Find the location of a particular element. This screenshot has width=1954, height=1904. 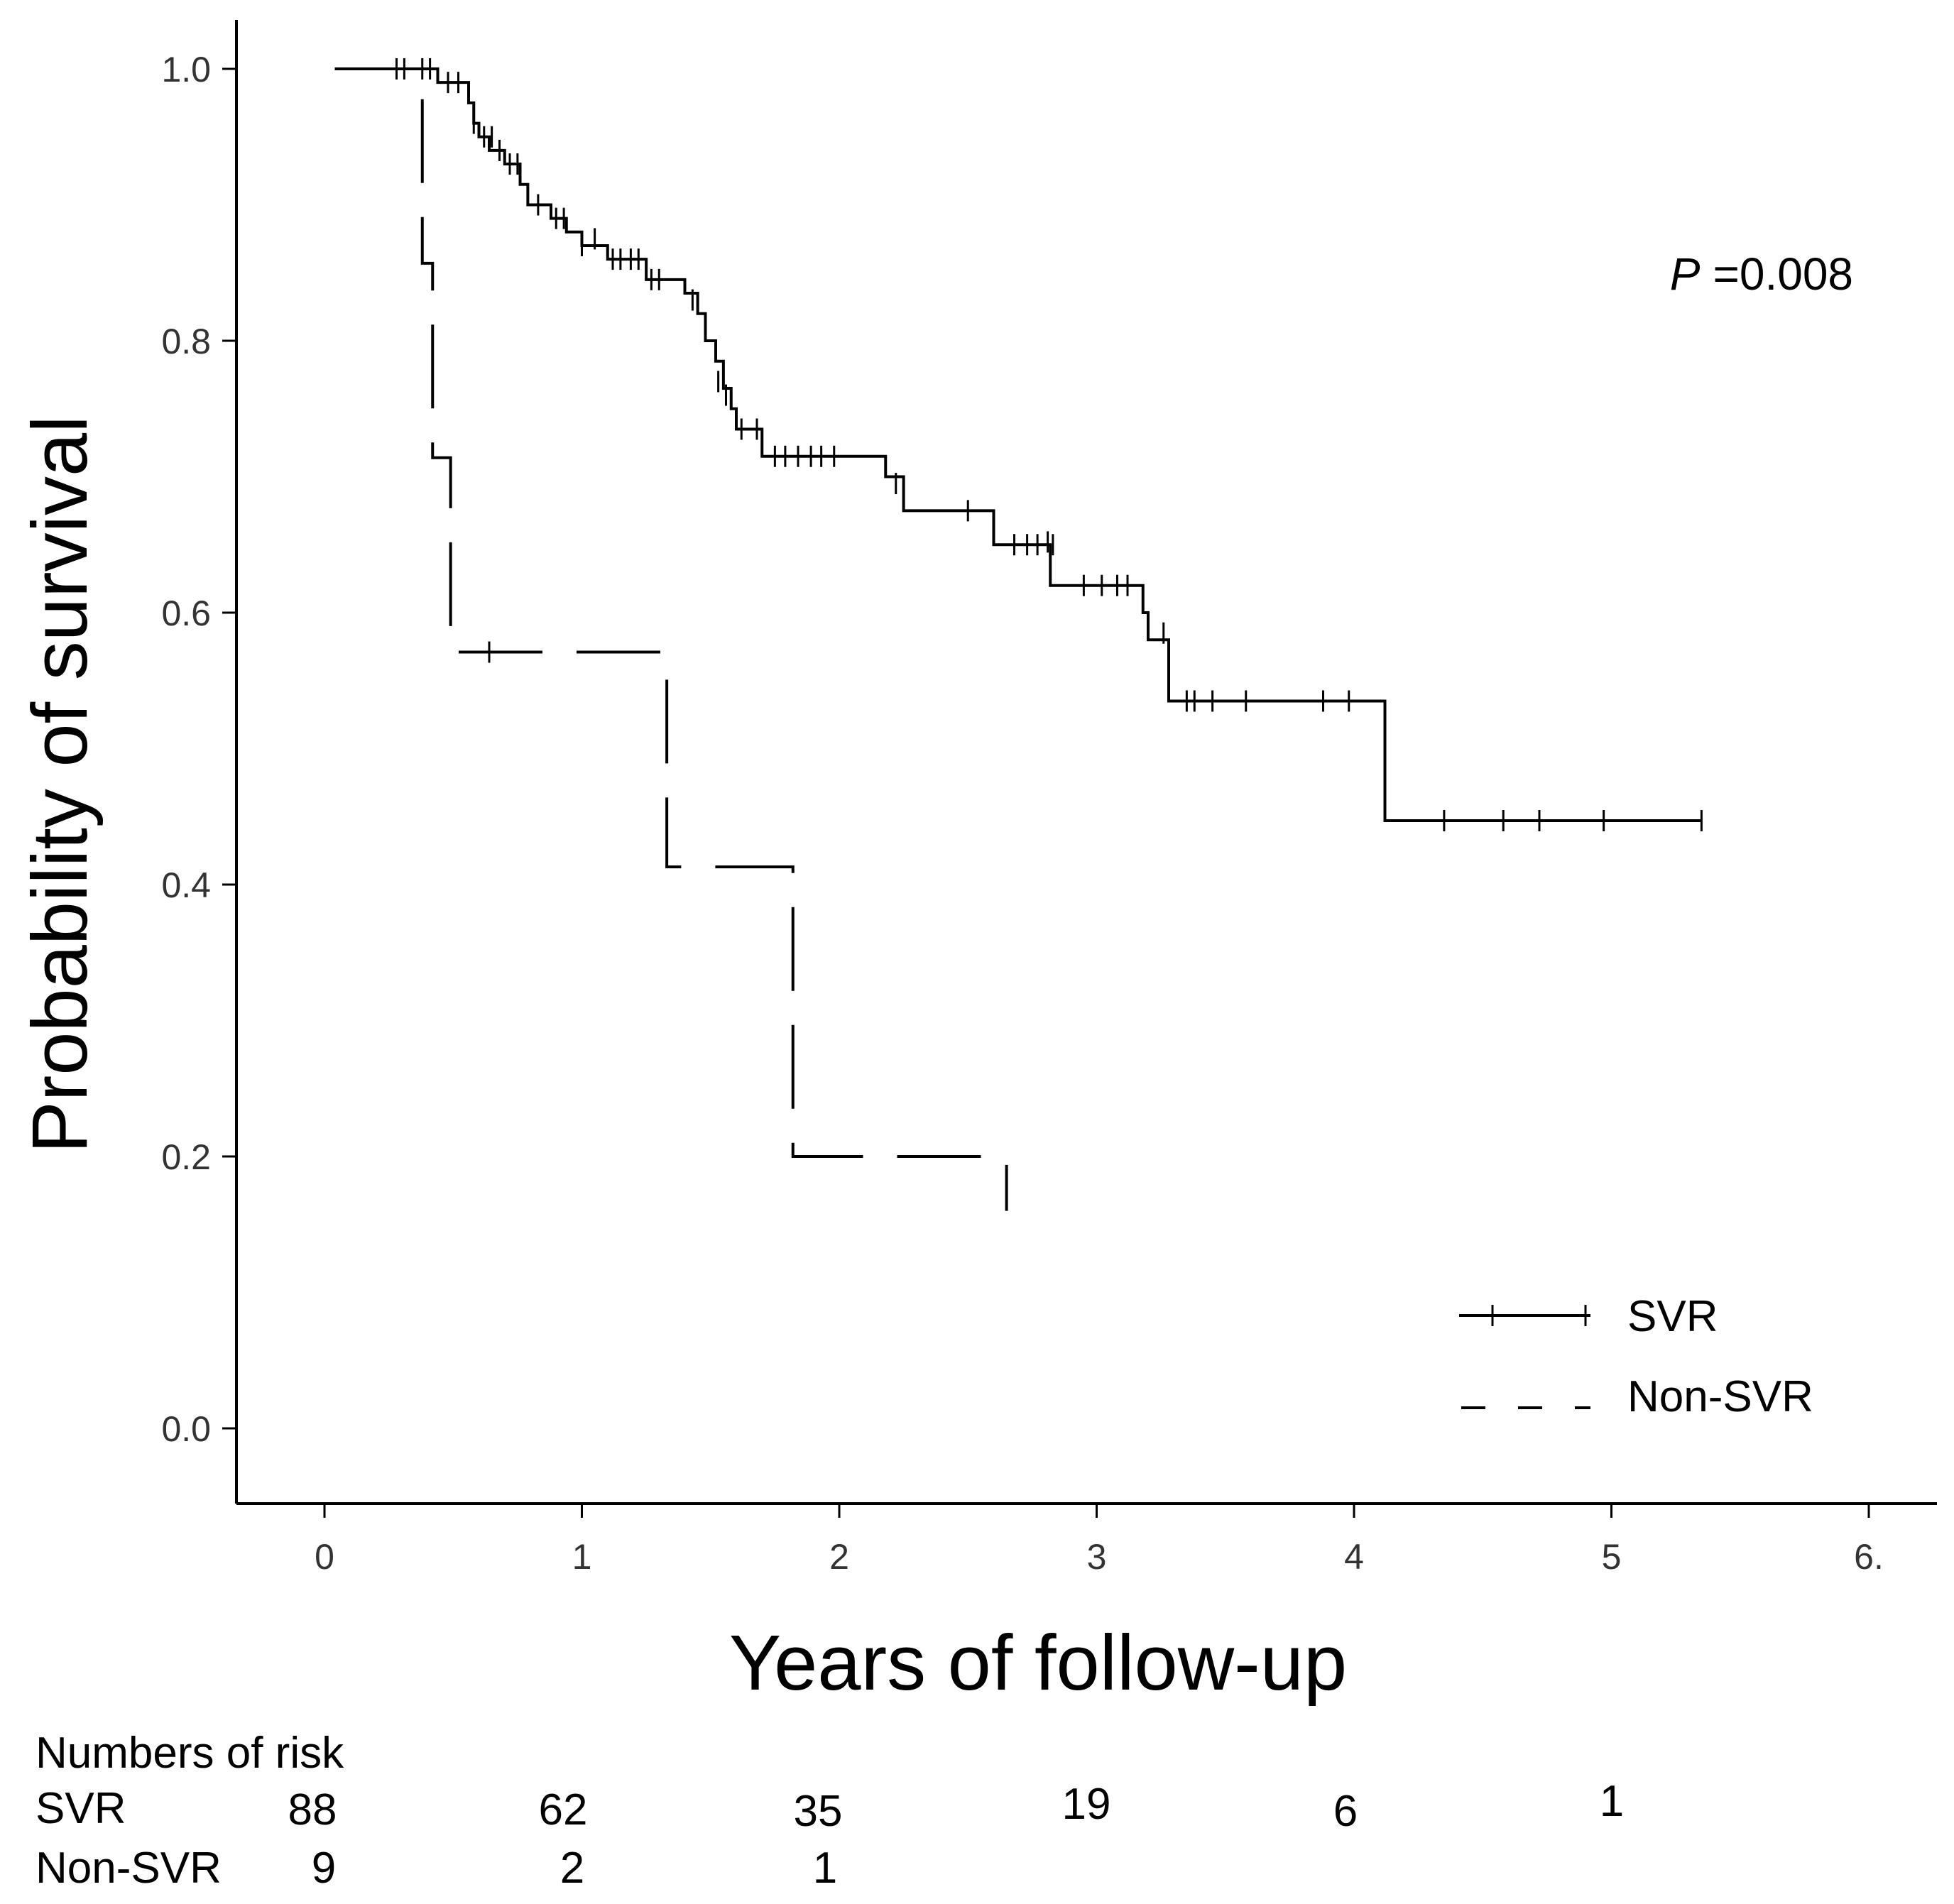

risk-svr-value: 62 is located at coordinates (563, 1810).